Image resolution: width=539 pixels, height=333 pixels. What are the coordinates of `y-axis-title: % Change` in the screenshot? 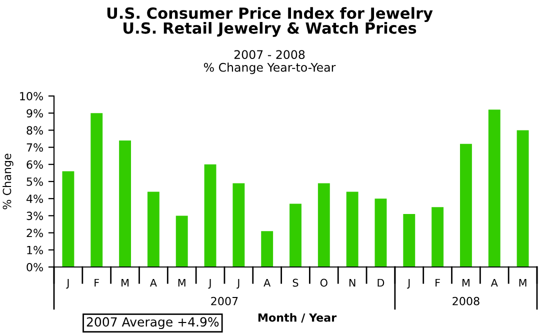 It's located at (8, 182).